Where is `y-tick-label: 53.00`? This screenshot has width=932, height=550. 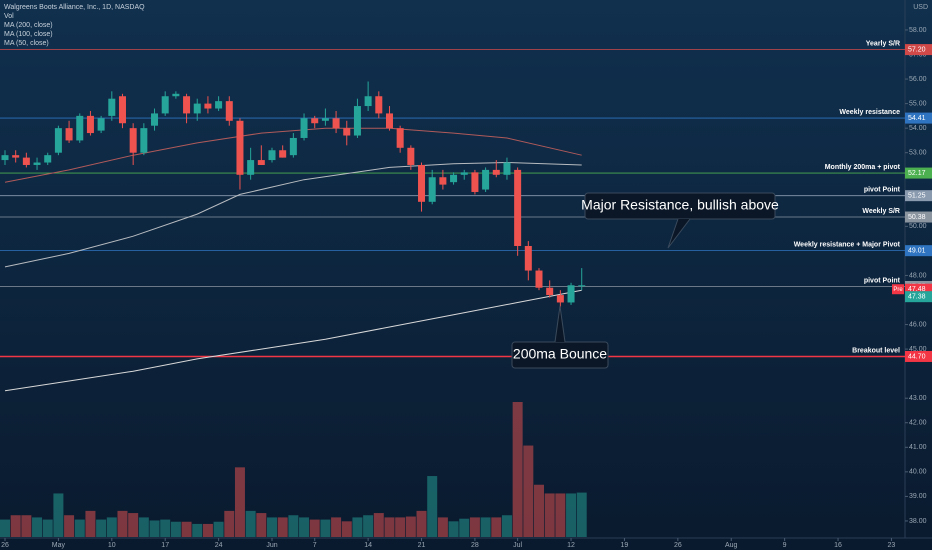 y-tick-label: 53.00 is located at coordinates (918, 153).